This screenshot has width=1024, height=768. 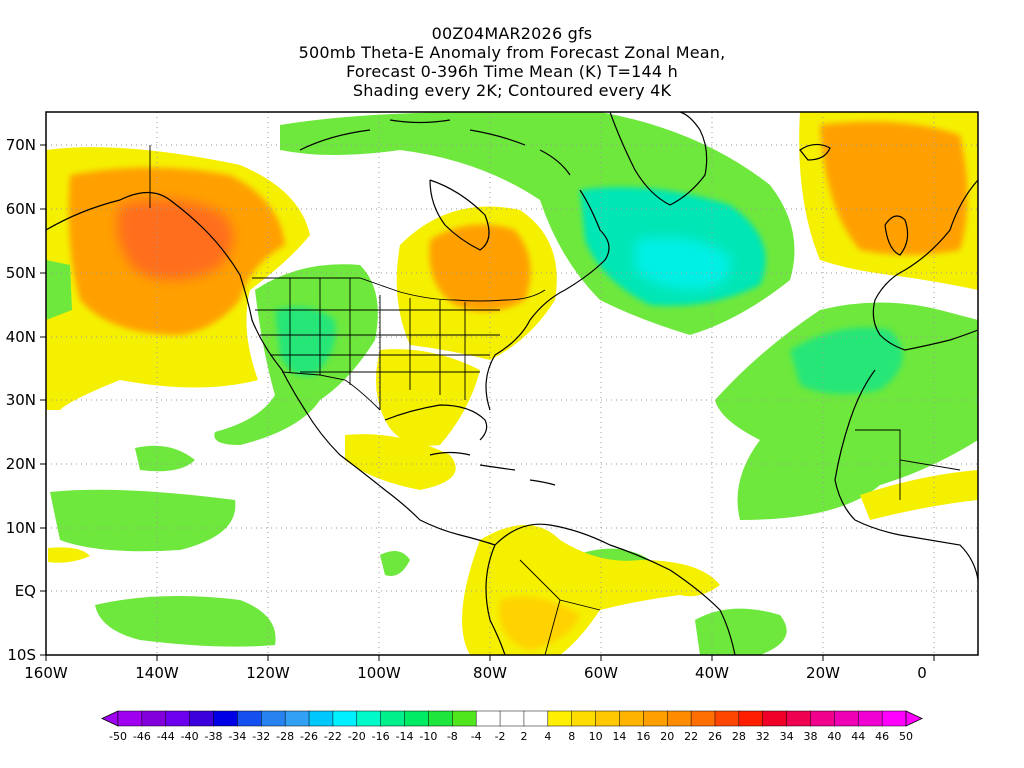 I want to click on colorbar-label: -16, so click(x=381, y=736).